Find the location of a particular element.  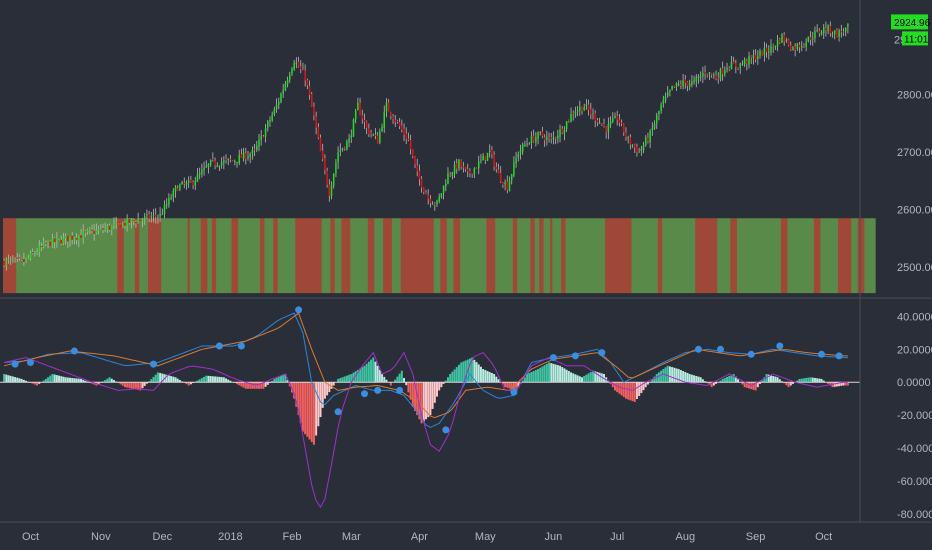

time-tick-label: Nov is located at coordinates (101, 537).